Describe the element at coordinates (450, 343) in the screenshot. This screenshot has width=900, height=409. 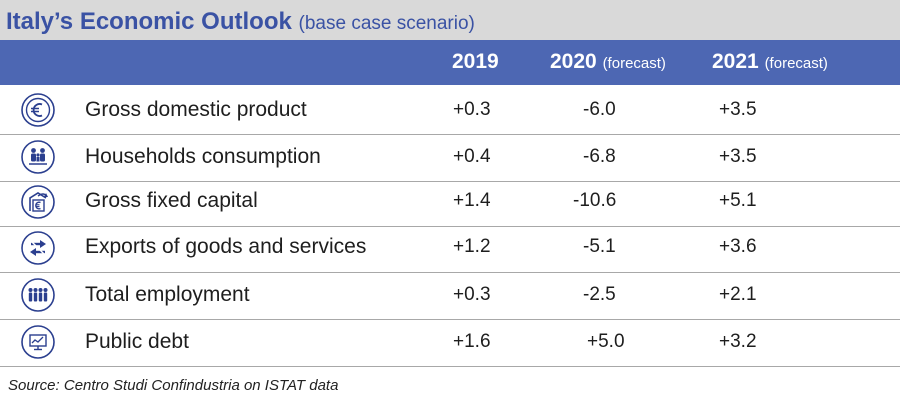
I see `table-row: Public debt +1.6 +5.0 +3.2` at that location.